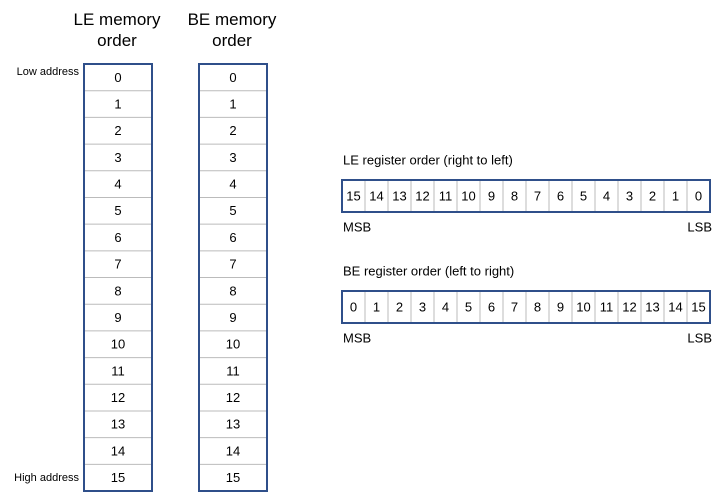 Image resolution: width=721 pixels, height=492 pixels. Describe the element at coordinates (232, 30) in the screenshot. I see `be-memory-title: BE memory order` at that location.